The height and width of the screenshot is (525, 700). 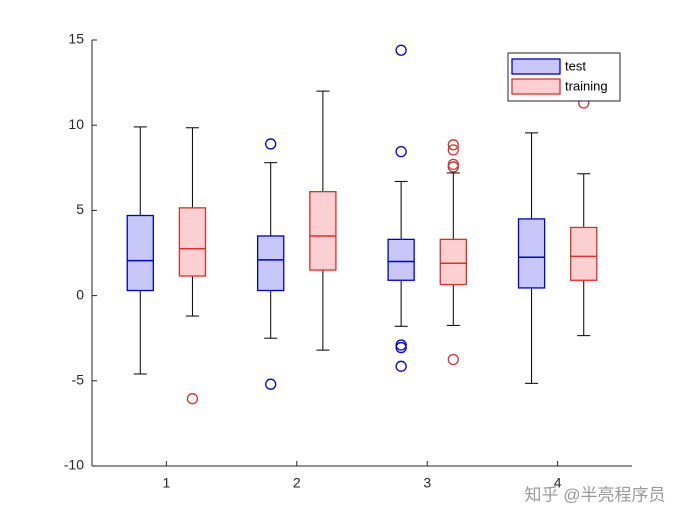 What do you see at coordinates (297, 483) in the screenshot?
I see `x-tick-label: 2` at bounding box center [297, 483].